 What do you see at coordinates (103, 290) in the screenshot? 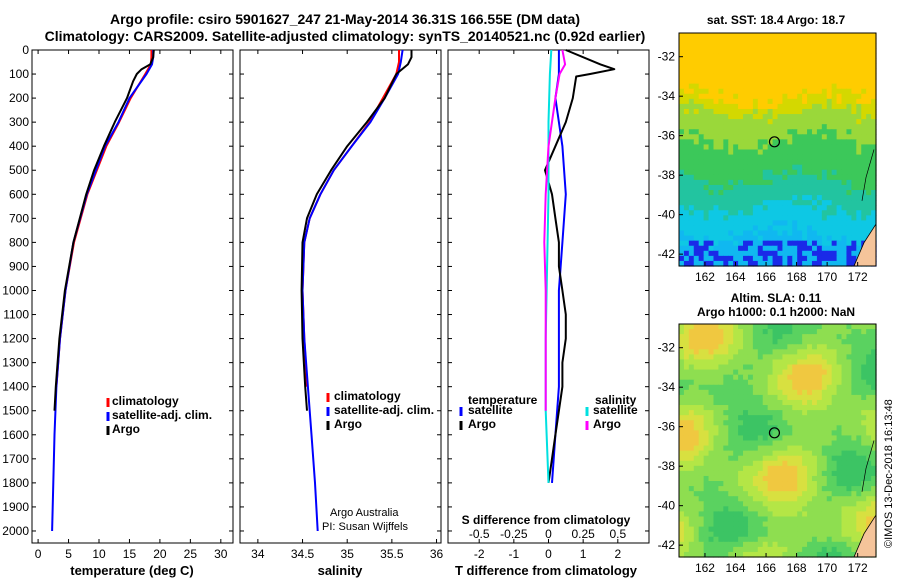
I see `temperature-lines` at bounding box center [103, 290].